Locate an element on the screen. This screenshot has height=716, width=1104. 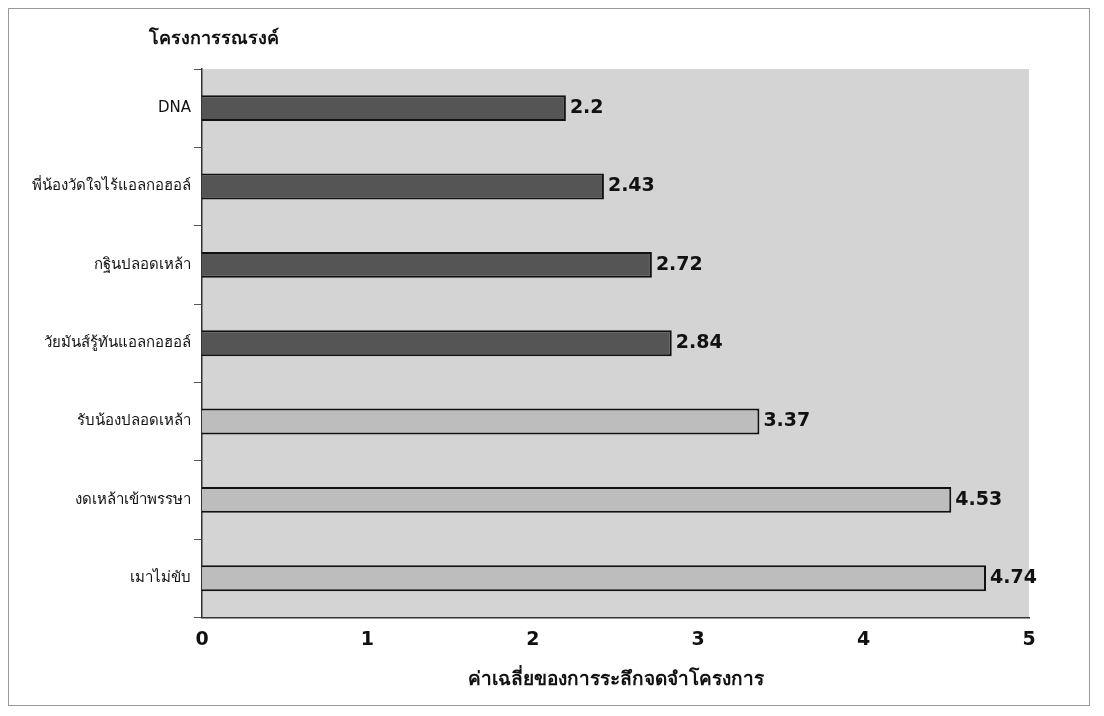
x-tick-label: 4 is located at coordinates (863, 637).